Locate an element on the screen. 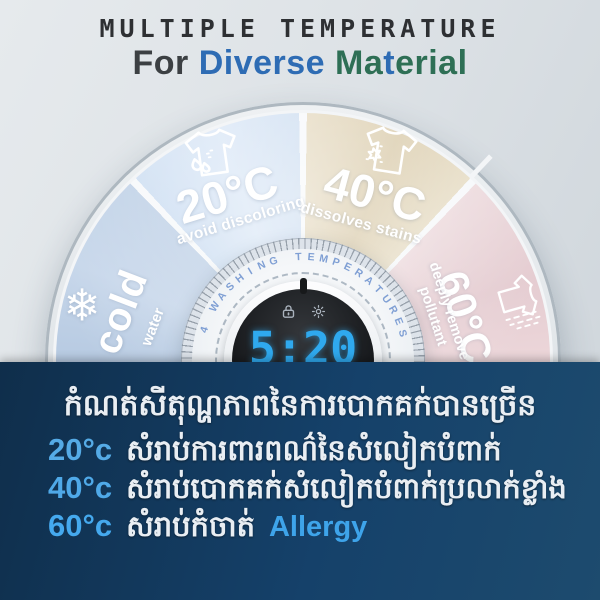  footer-text-60c: សំរាប់កំចាត់ is located at coordinates (190, 527).